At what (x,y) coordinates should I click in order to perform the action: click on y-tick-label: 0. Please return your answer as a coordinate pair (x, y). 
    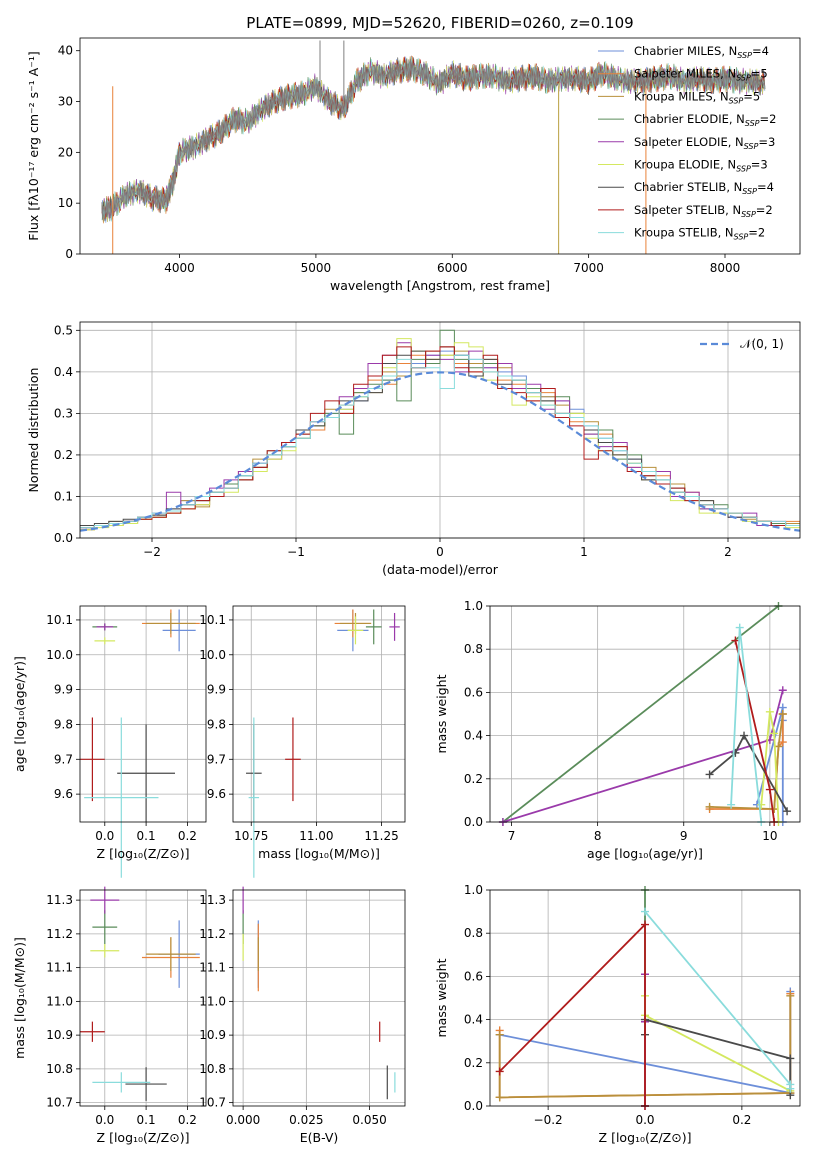
    Looking at the image, I should click on (69, 254).